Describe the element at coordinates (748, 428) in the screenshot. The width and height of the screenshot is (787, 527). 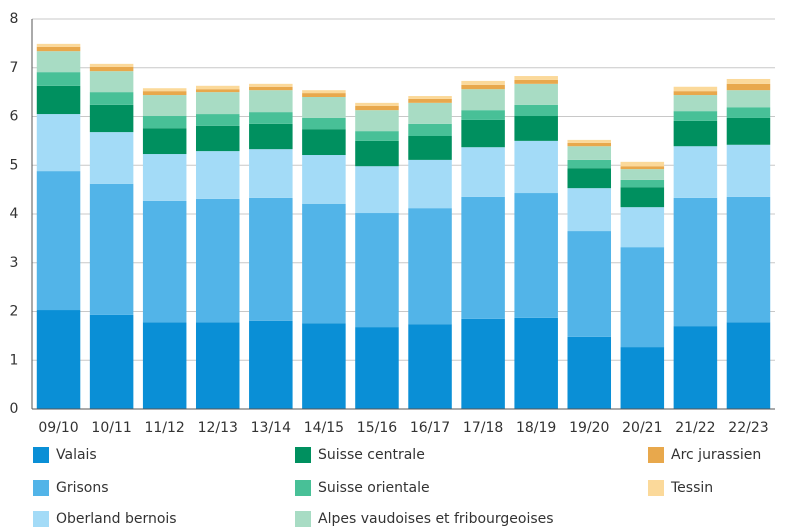
I see `x-tick-label: 22/23` at that location.